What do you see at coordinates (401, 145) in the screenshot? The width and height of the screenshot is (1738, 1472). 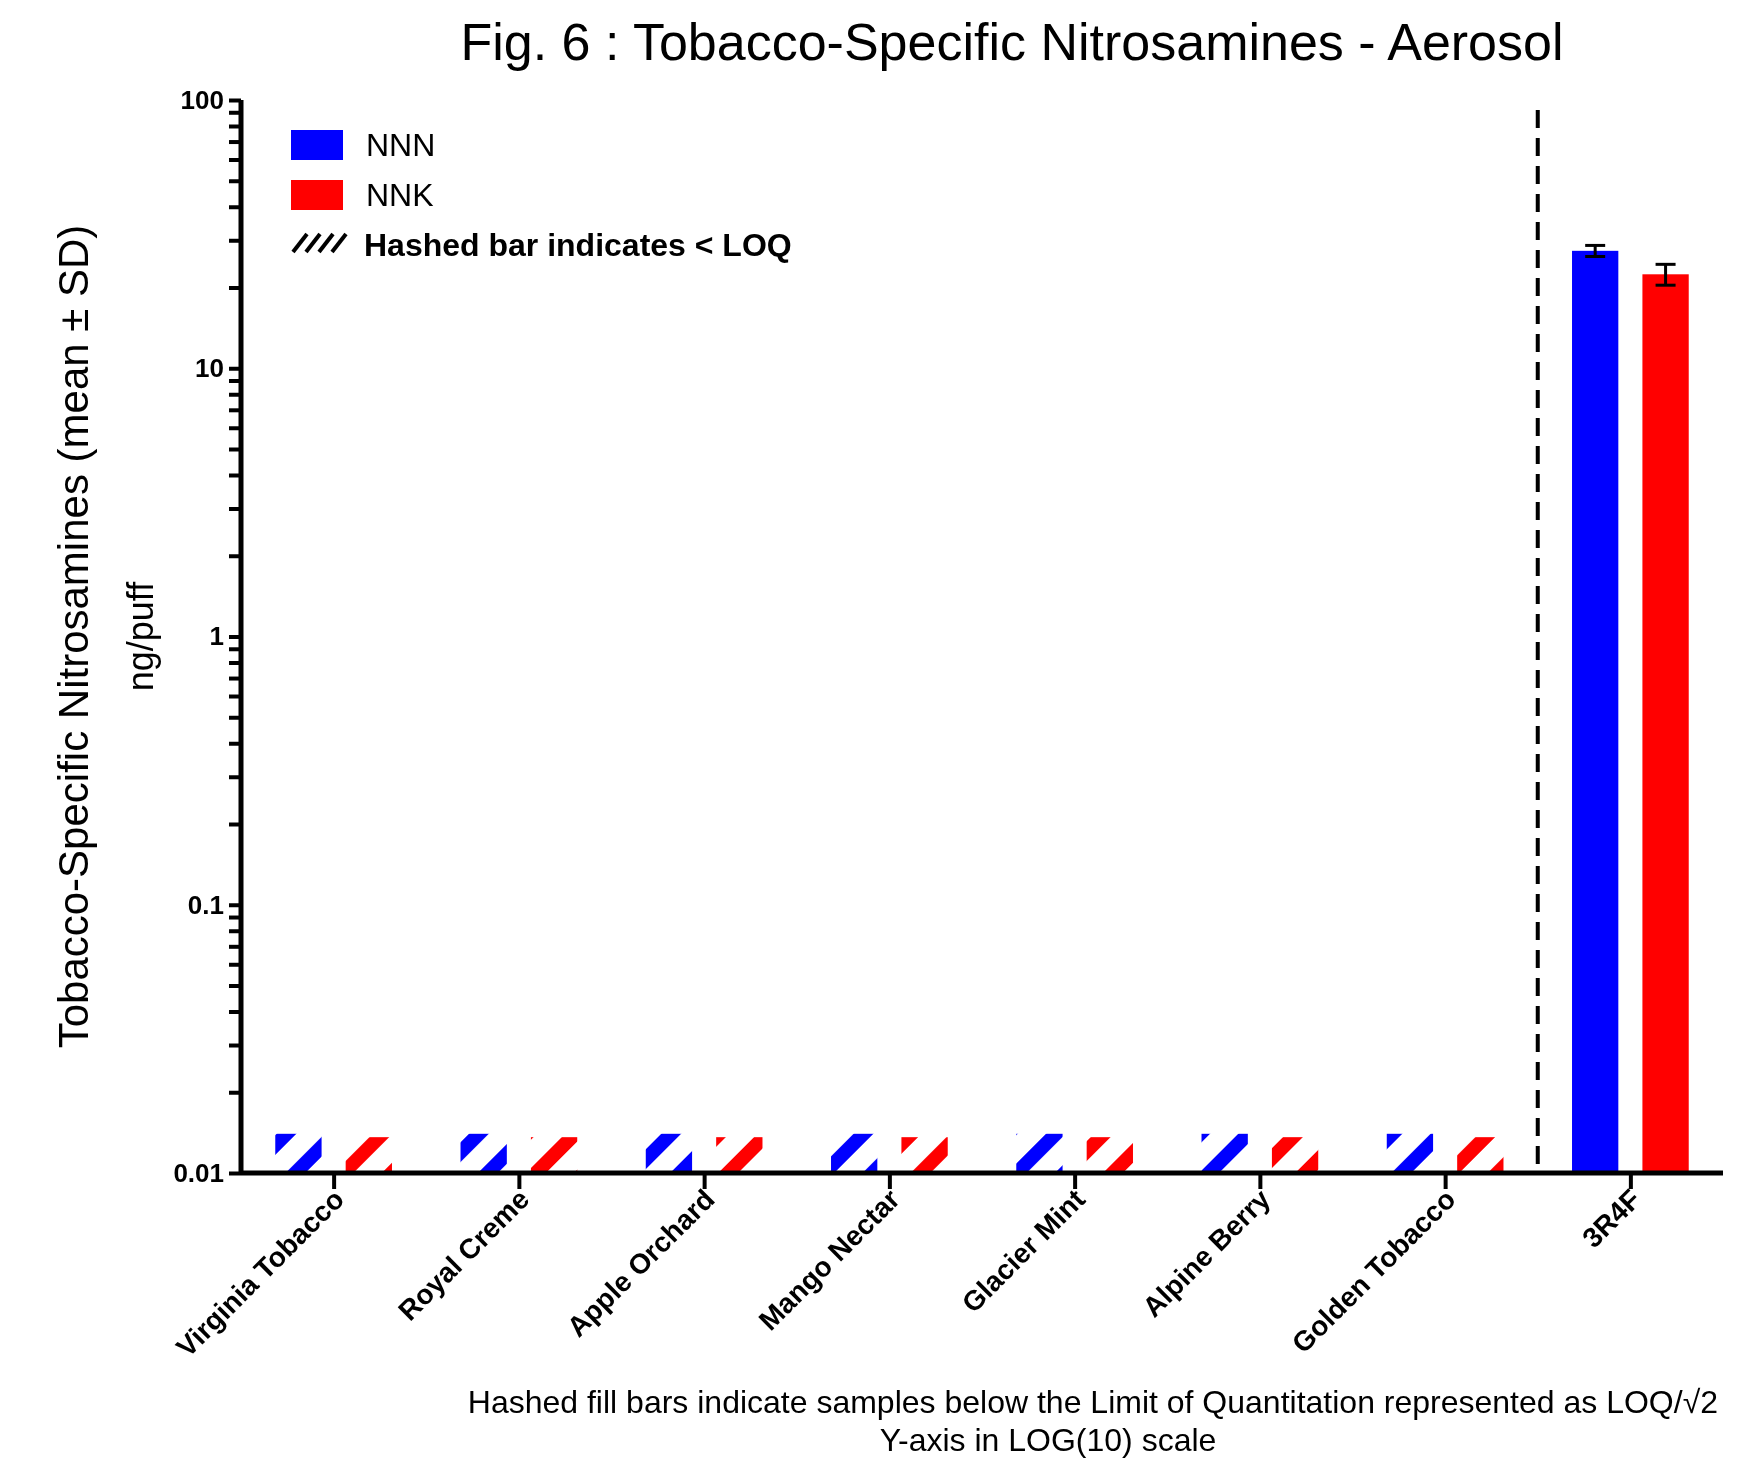 I see `legend-label: NNN` at bounding box center [401, 145].